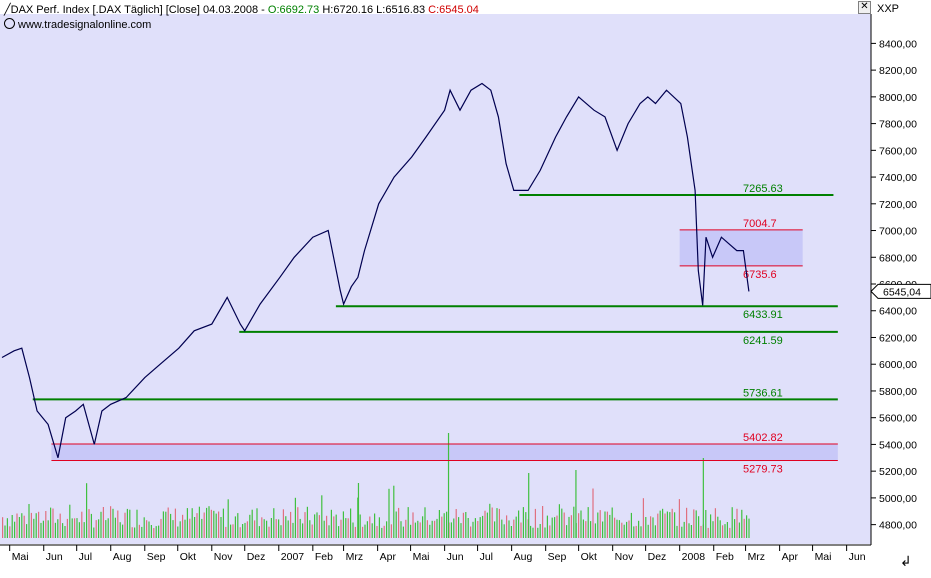 The height and width of the screenshot is (578, 931). I want to click on last-price-marker, so click(900, 291).